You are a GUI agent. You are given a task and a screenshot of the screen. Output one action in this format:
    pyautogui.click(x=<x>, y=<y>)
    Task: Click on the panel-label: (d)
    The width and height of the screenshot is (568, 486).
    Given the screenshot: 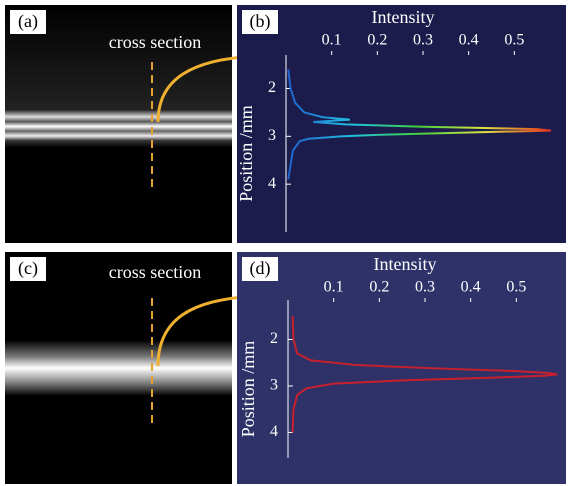 What is the action you would take?
    pyautogui.click(x=260, y=268)
    